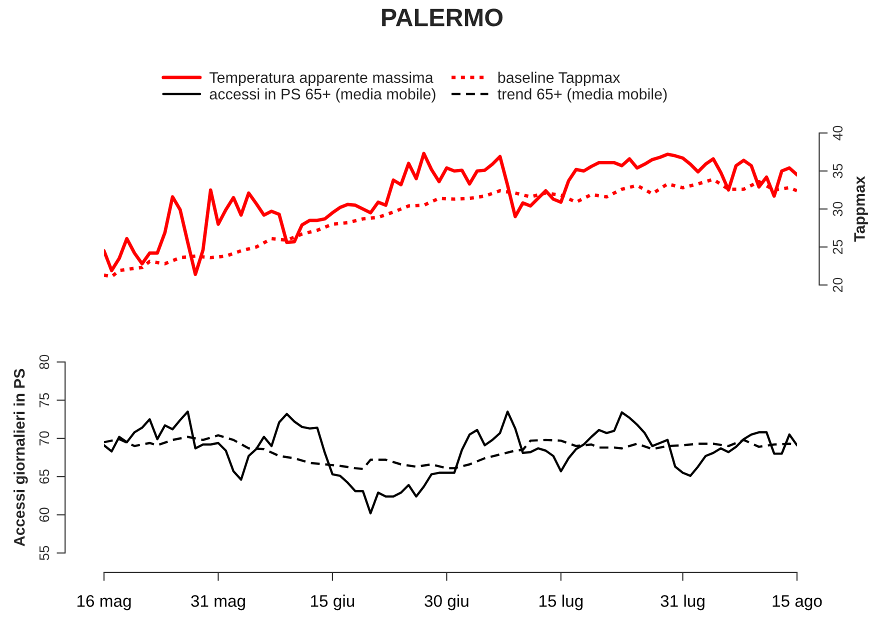  Describe the element at coordinates (332, 602) in the screenshot. I see `x-tick-label: 15 giu` at that location.